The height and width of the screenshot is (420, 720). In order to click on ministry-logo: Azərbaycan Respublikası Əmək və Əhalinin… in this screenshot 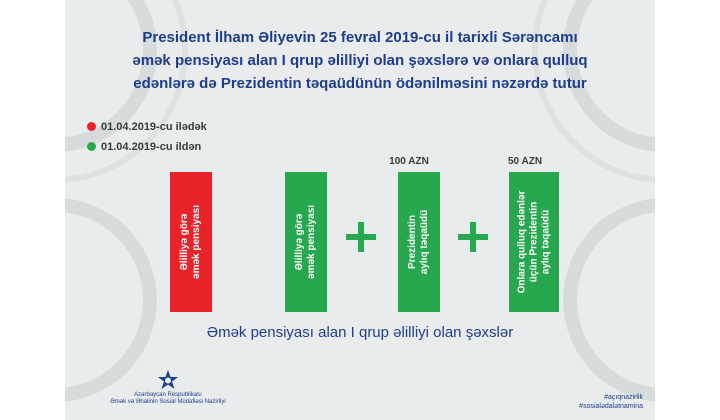, I will do `click(168, 388)`.